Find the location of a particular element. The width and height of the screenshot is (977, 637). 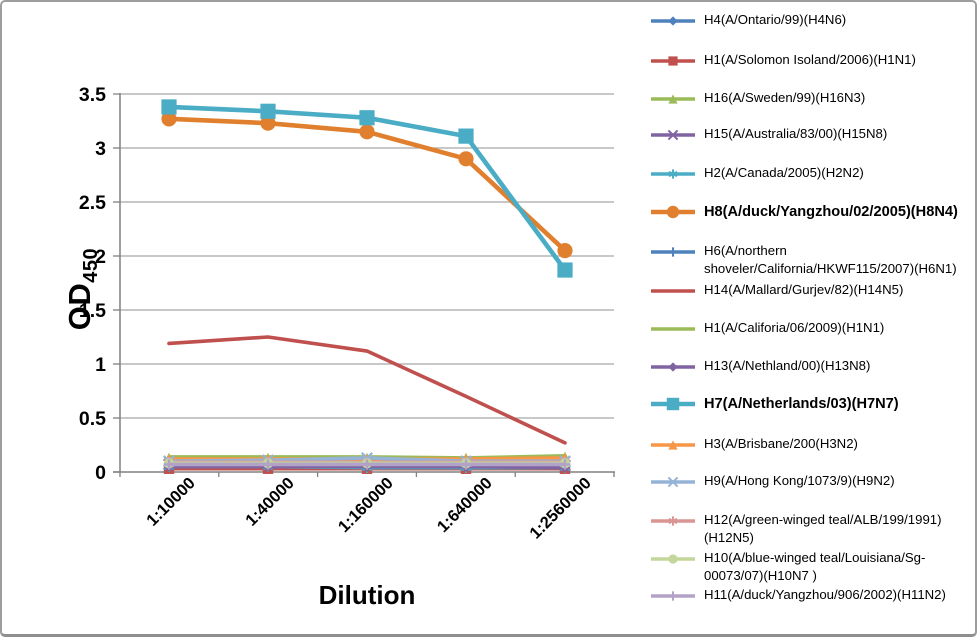

legend-label: H8(A/duck/Yangzhou/02/2005)(H8N4) is located at coordinates (831, 212).